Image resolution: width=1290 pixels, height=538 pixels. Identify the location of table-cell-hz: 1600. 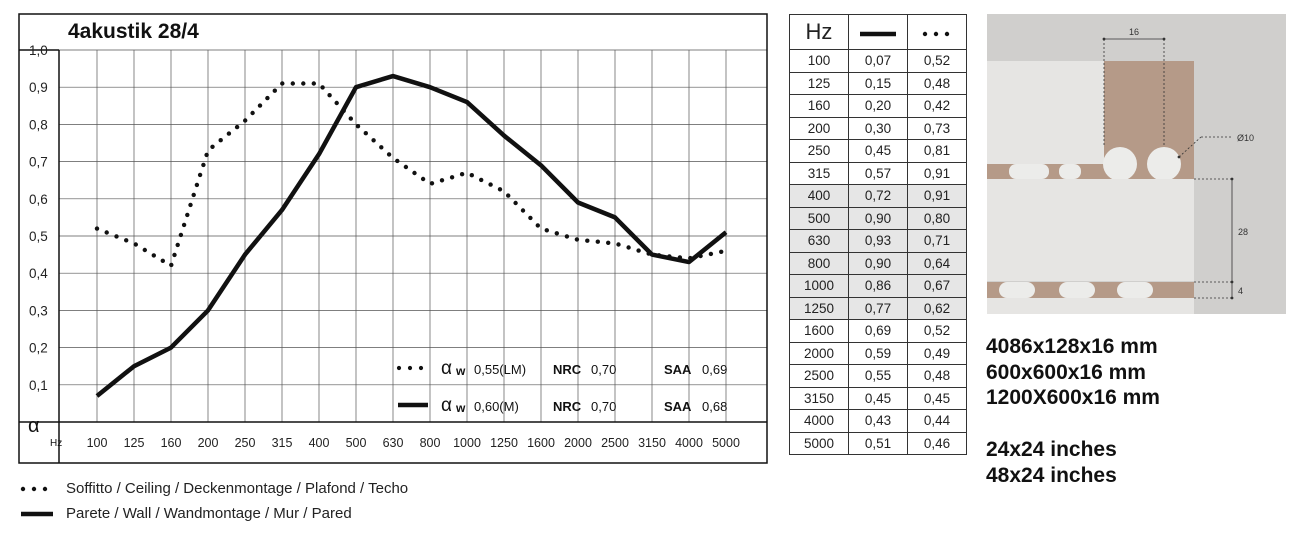
(819, 331).